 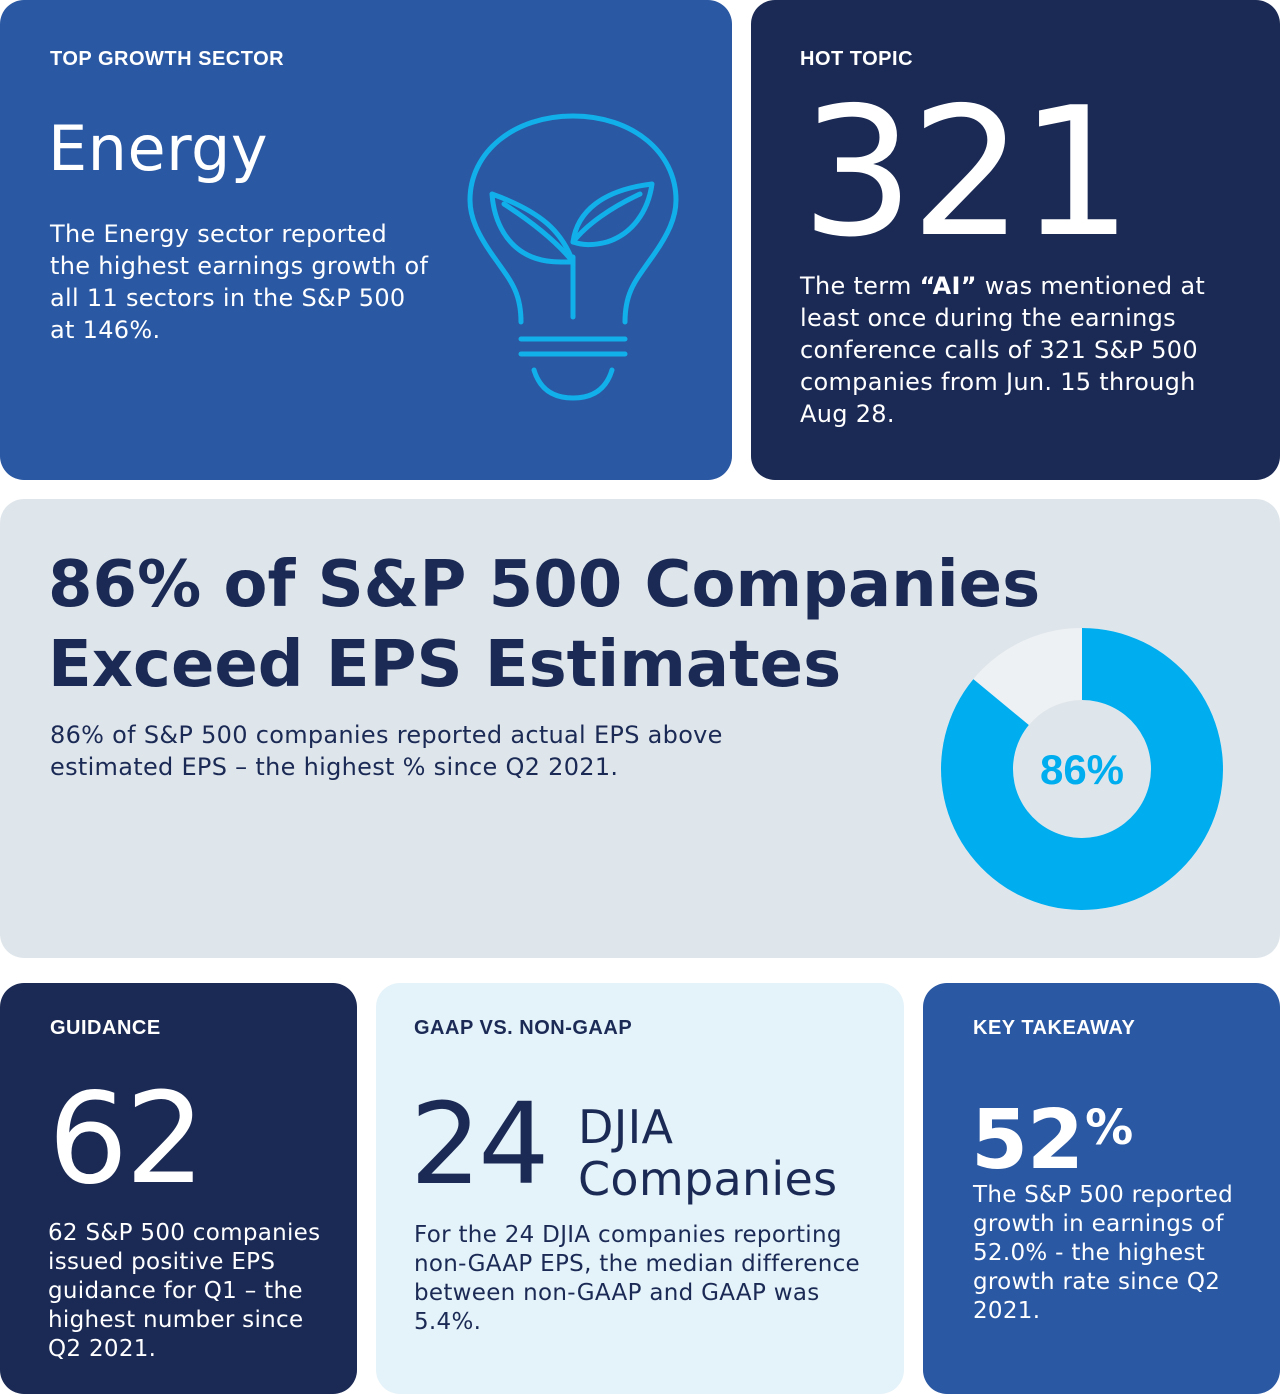 I want to click on gaap-subtitle-line2: Companies, so click(x=708, y=1179).